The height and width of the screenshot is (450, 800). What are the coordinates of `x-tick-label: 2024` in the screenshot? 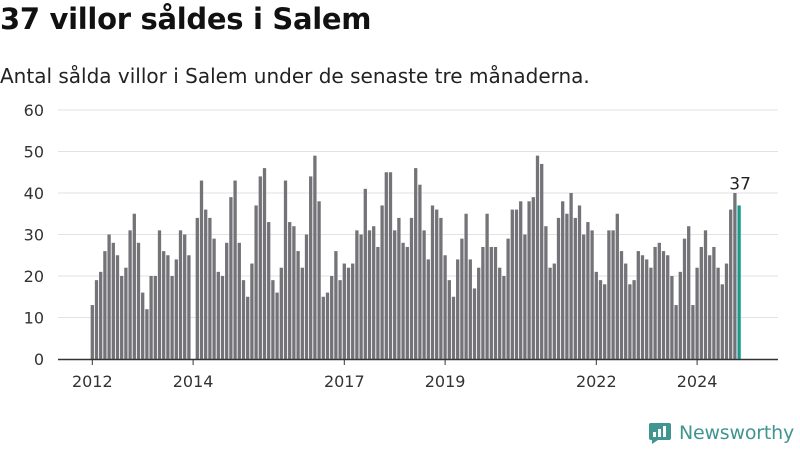 It's located at (697, 381).